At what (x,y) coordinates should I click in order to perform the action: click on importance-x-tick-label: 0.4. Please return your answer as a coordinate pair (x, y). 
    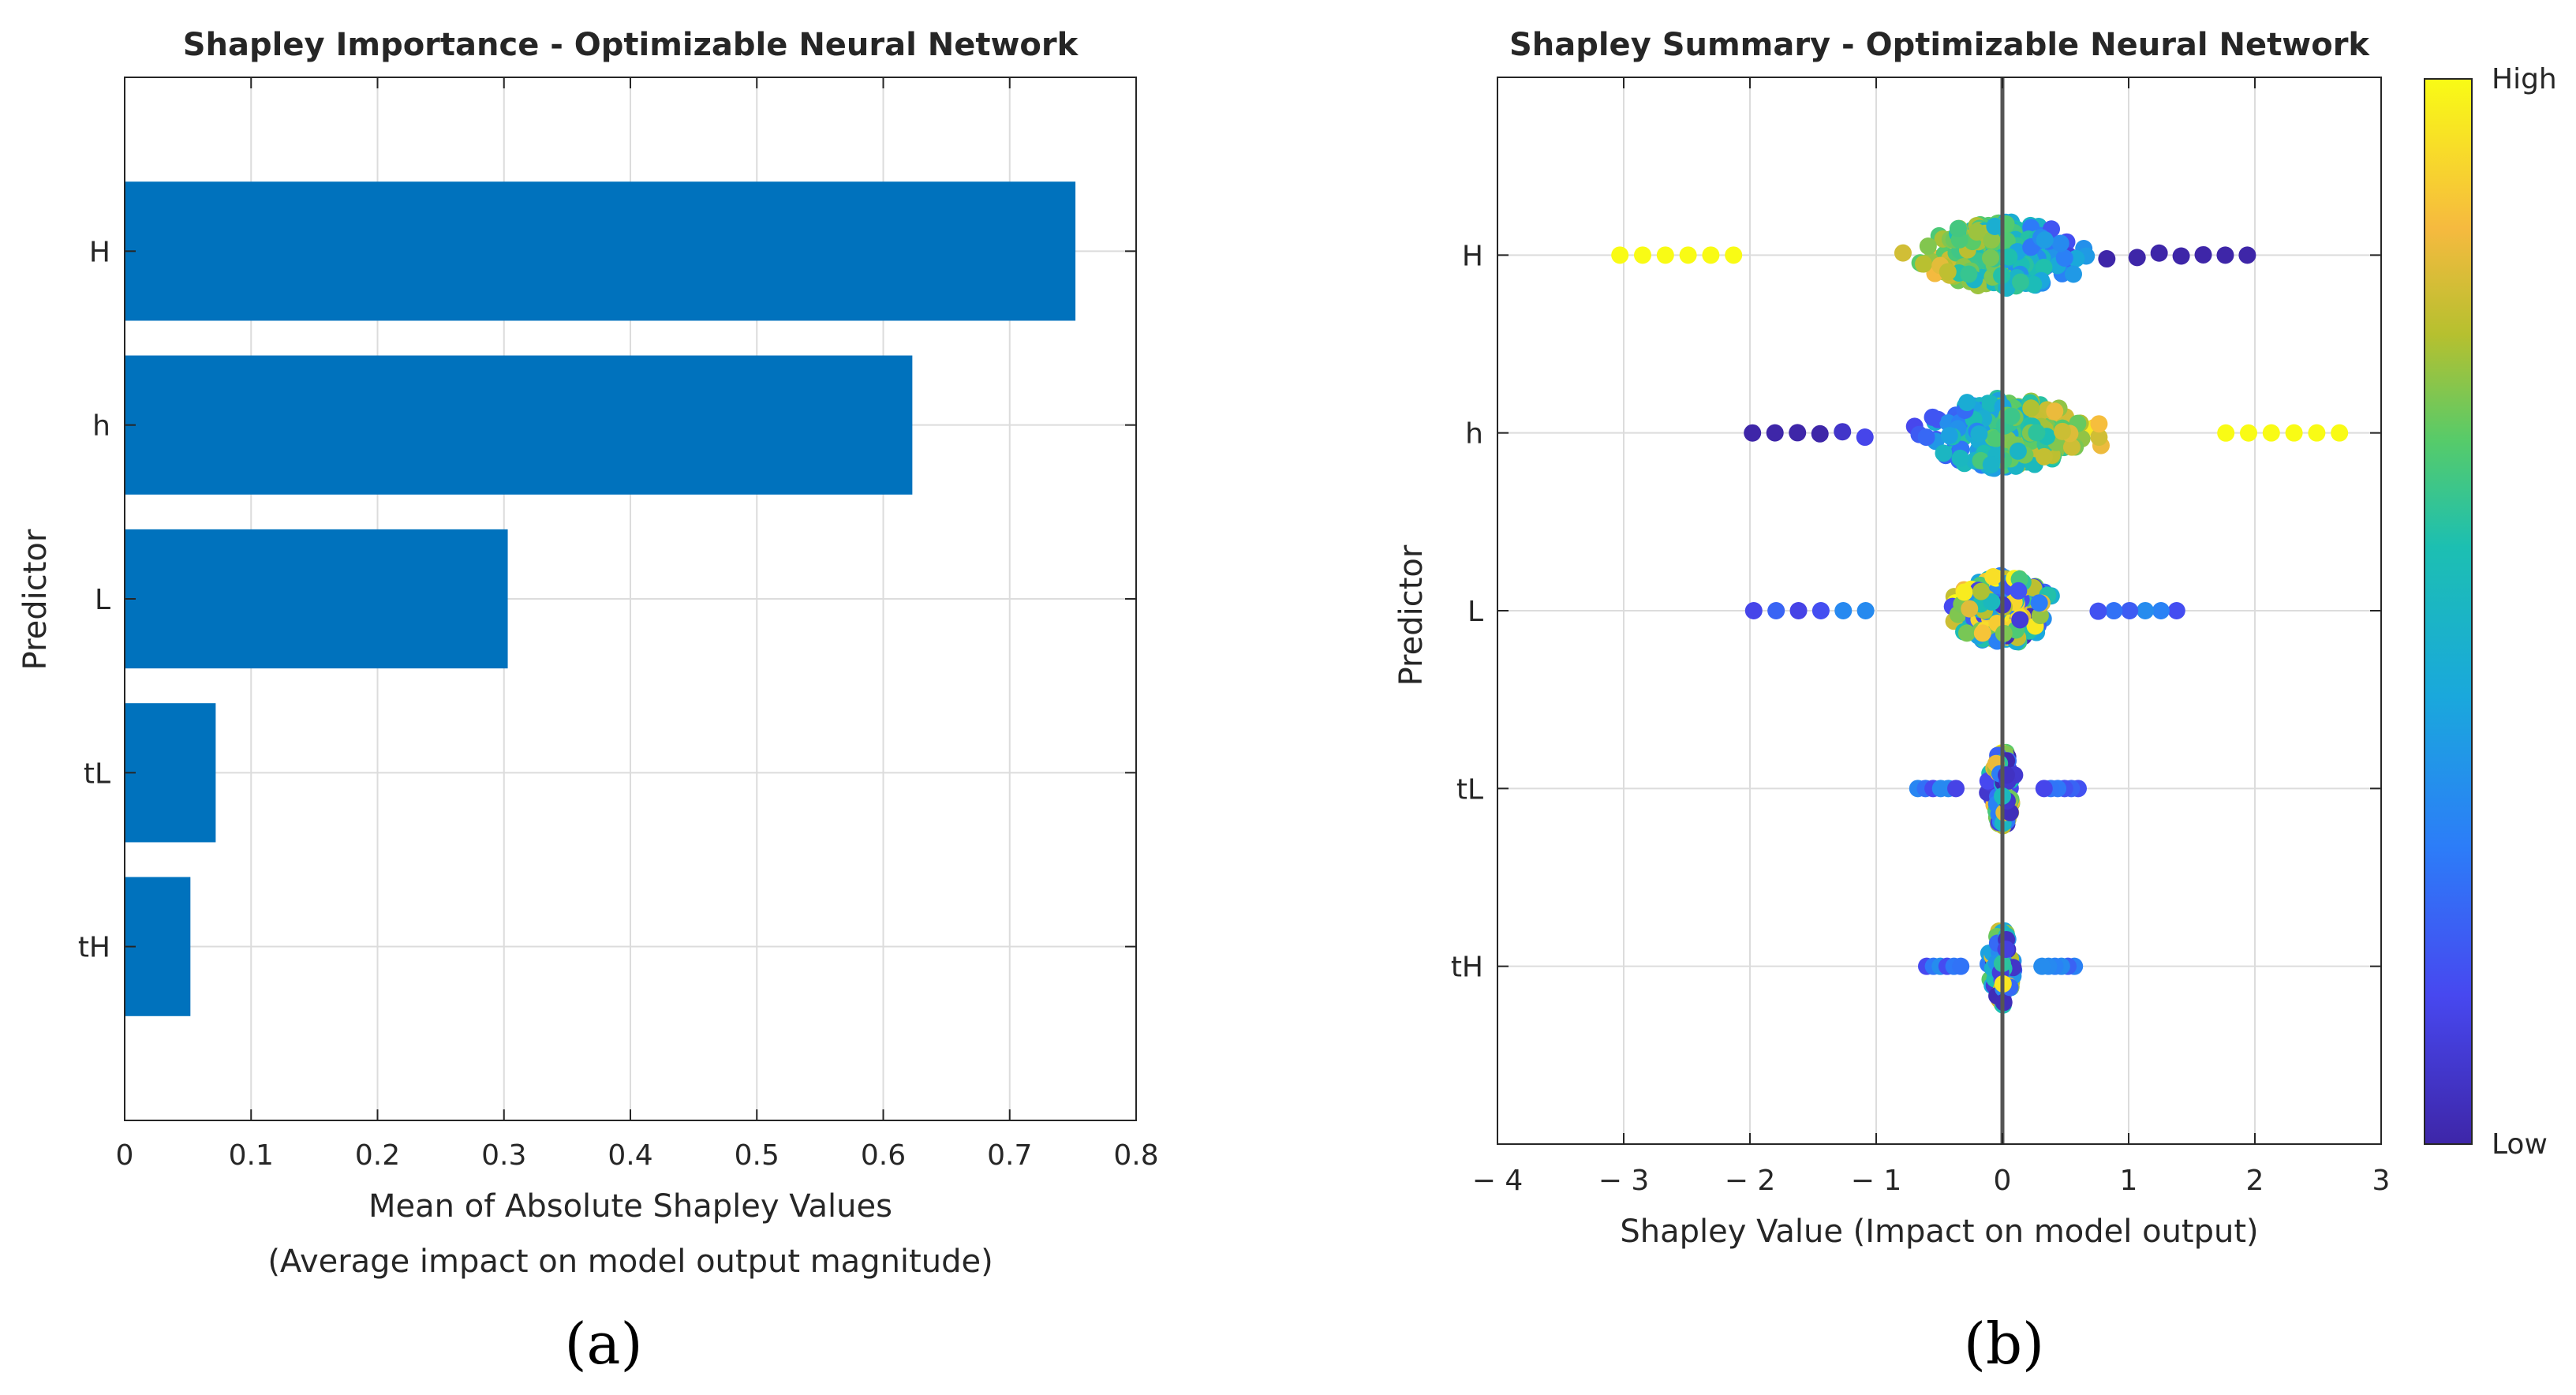
    Looking at the image, I should click on (630, 1155).